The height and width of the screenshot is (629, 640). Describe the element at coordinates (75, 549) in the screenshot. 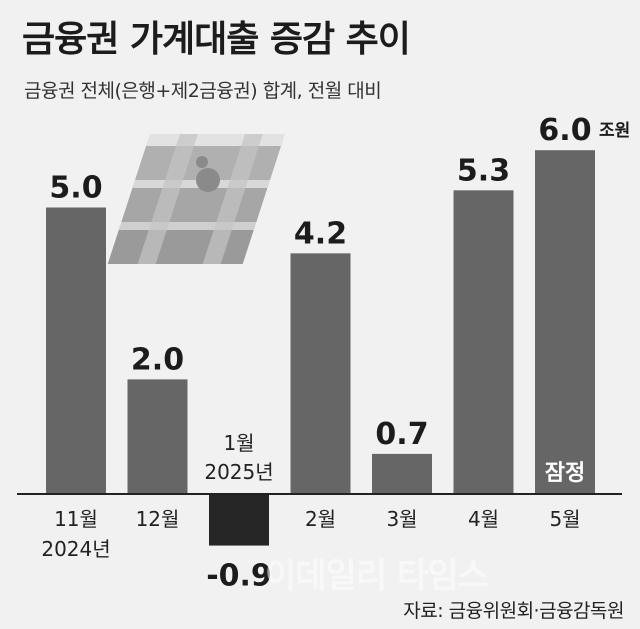

I see `year-label: 2024년` at that location.